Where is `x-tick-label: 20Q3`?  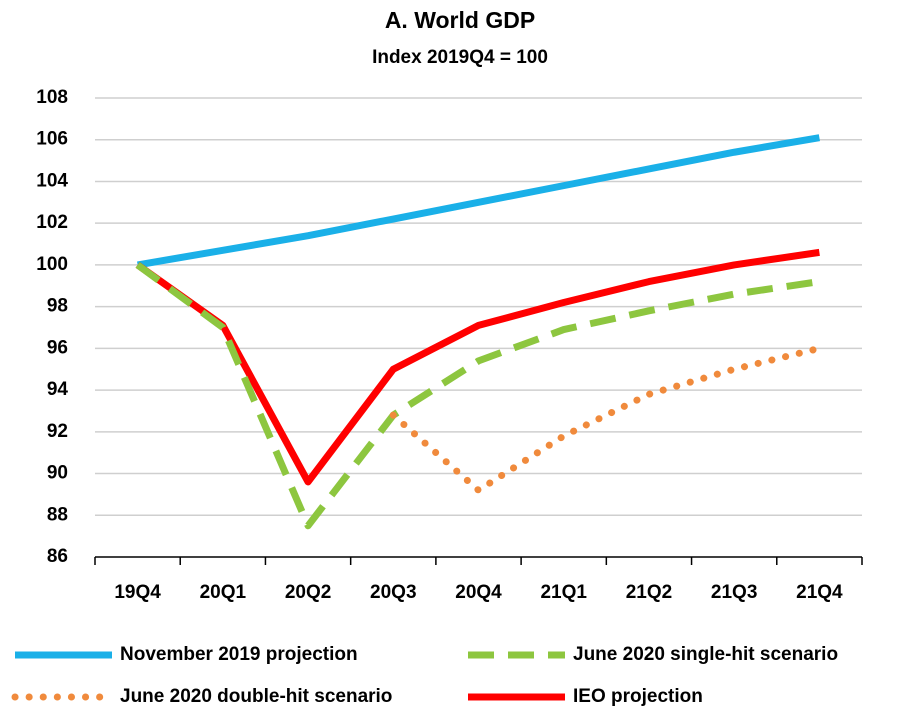 x-tick-label: 20Q3 is located at coordinates (393, 592).